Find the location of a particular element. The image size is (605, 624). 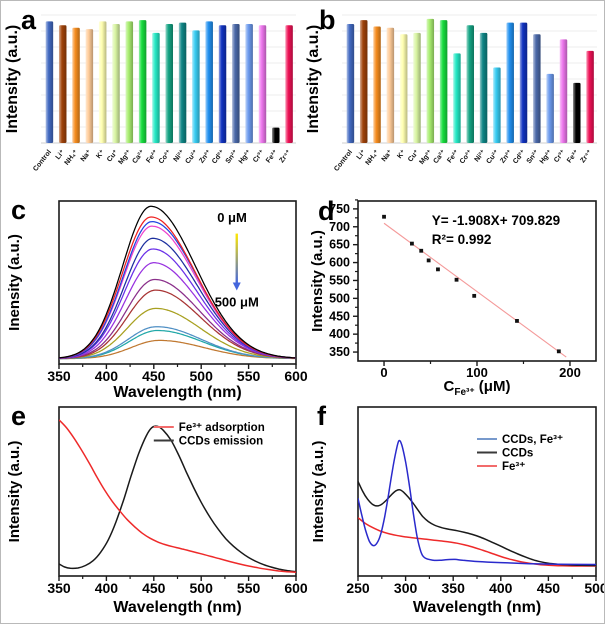

plot-frame is located at coordinates (477, 491).